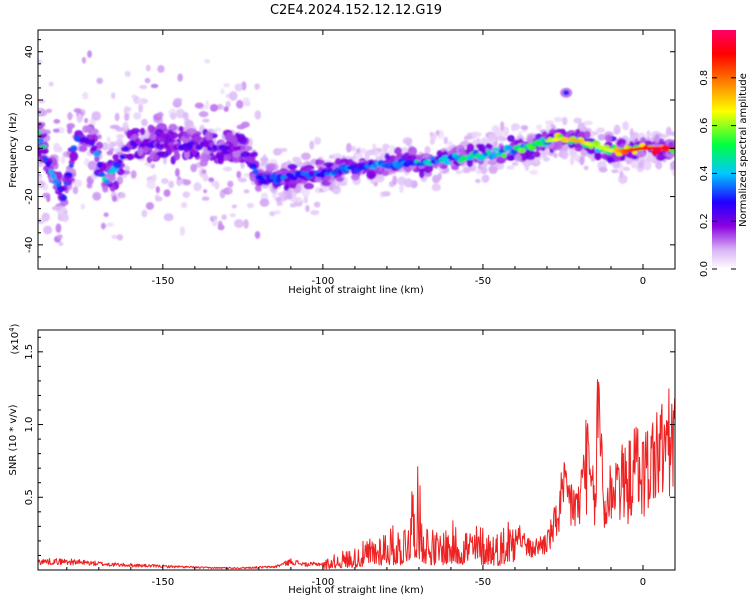 The width and height of the screenshot is (750, 600). Describe the element at coordinates (704, 269) in the screenshot. I see `colorbar-tick-label: 0.0` at that location.